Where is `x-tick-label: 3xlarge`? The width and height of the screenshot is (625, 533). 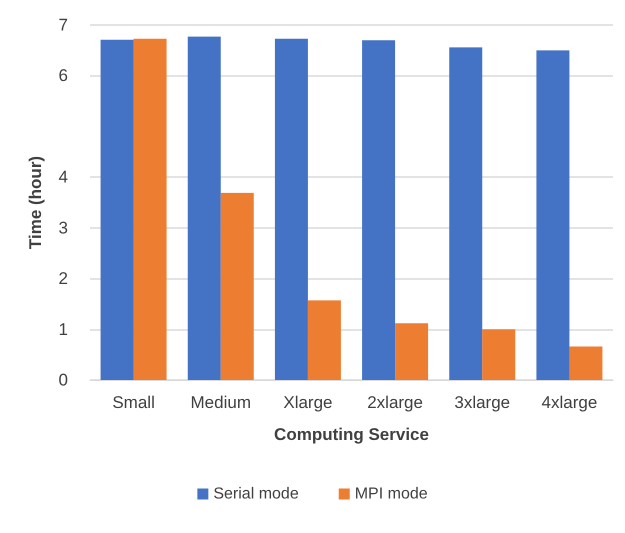
x-tick-label: 3xlarge is located at coordinates (482, 402).